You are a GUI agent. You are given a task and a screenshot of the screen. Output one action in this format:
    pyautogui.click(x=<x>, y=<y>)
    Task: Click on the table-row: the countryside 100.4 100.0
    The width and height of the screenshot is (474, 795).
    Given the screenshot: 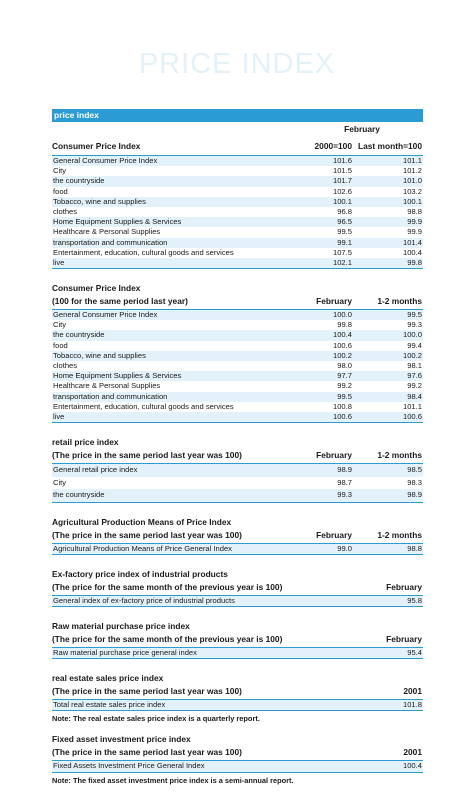 What is the action you would take?
    pyautogui.click(x=237, y=335)
    